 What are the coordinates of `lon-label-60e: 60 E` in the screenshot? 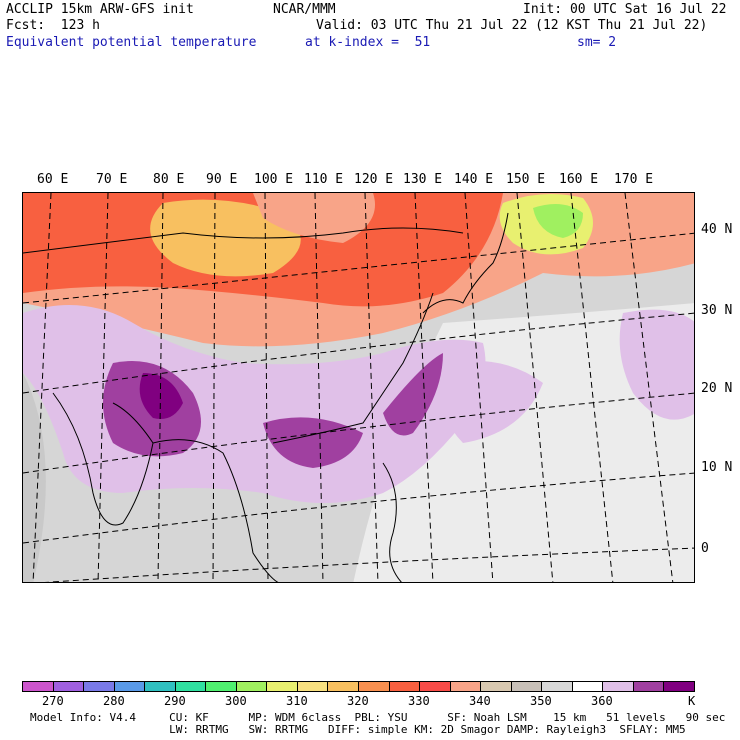 It's located at (53, 179).